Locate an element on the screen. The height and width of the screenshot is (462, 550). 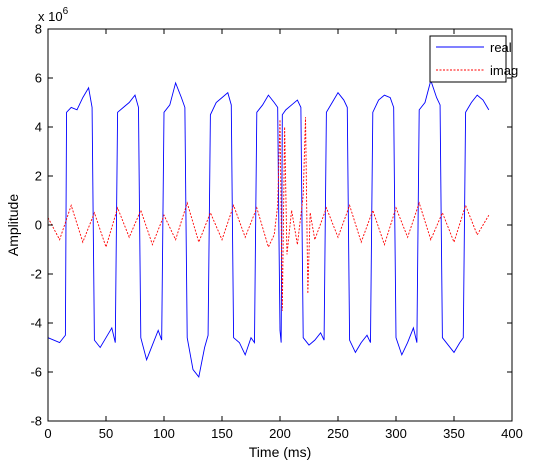
x-tick-label: 250 is located at coordinates (338, 433).